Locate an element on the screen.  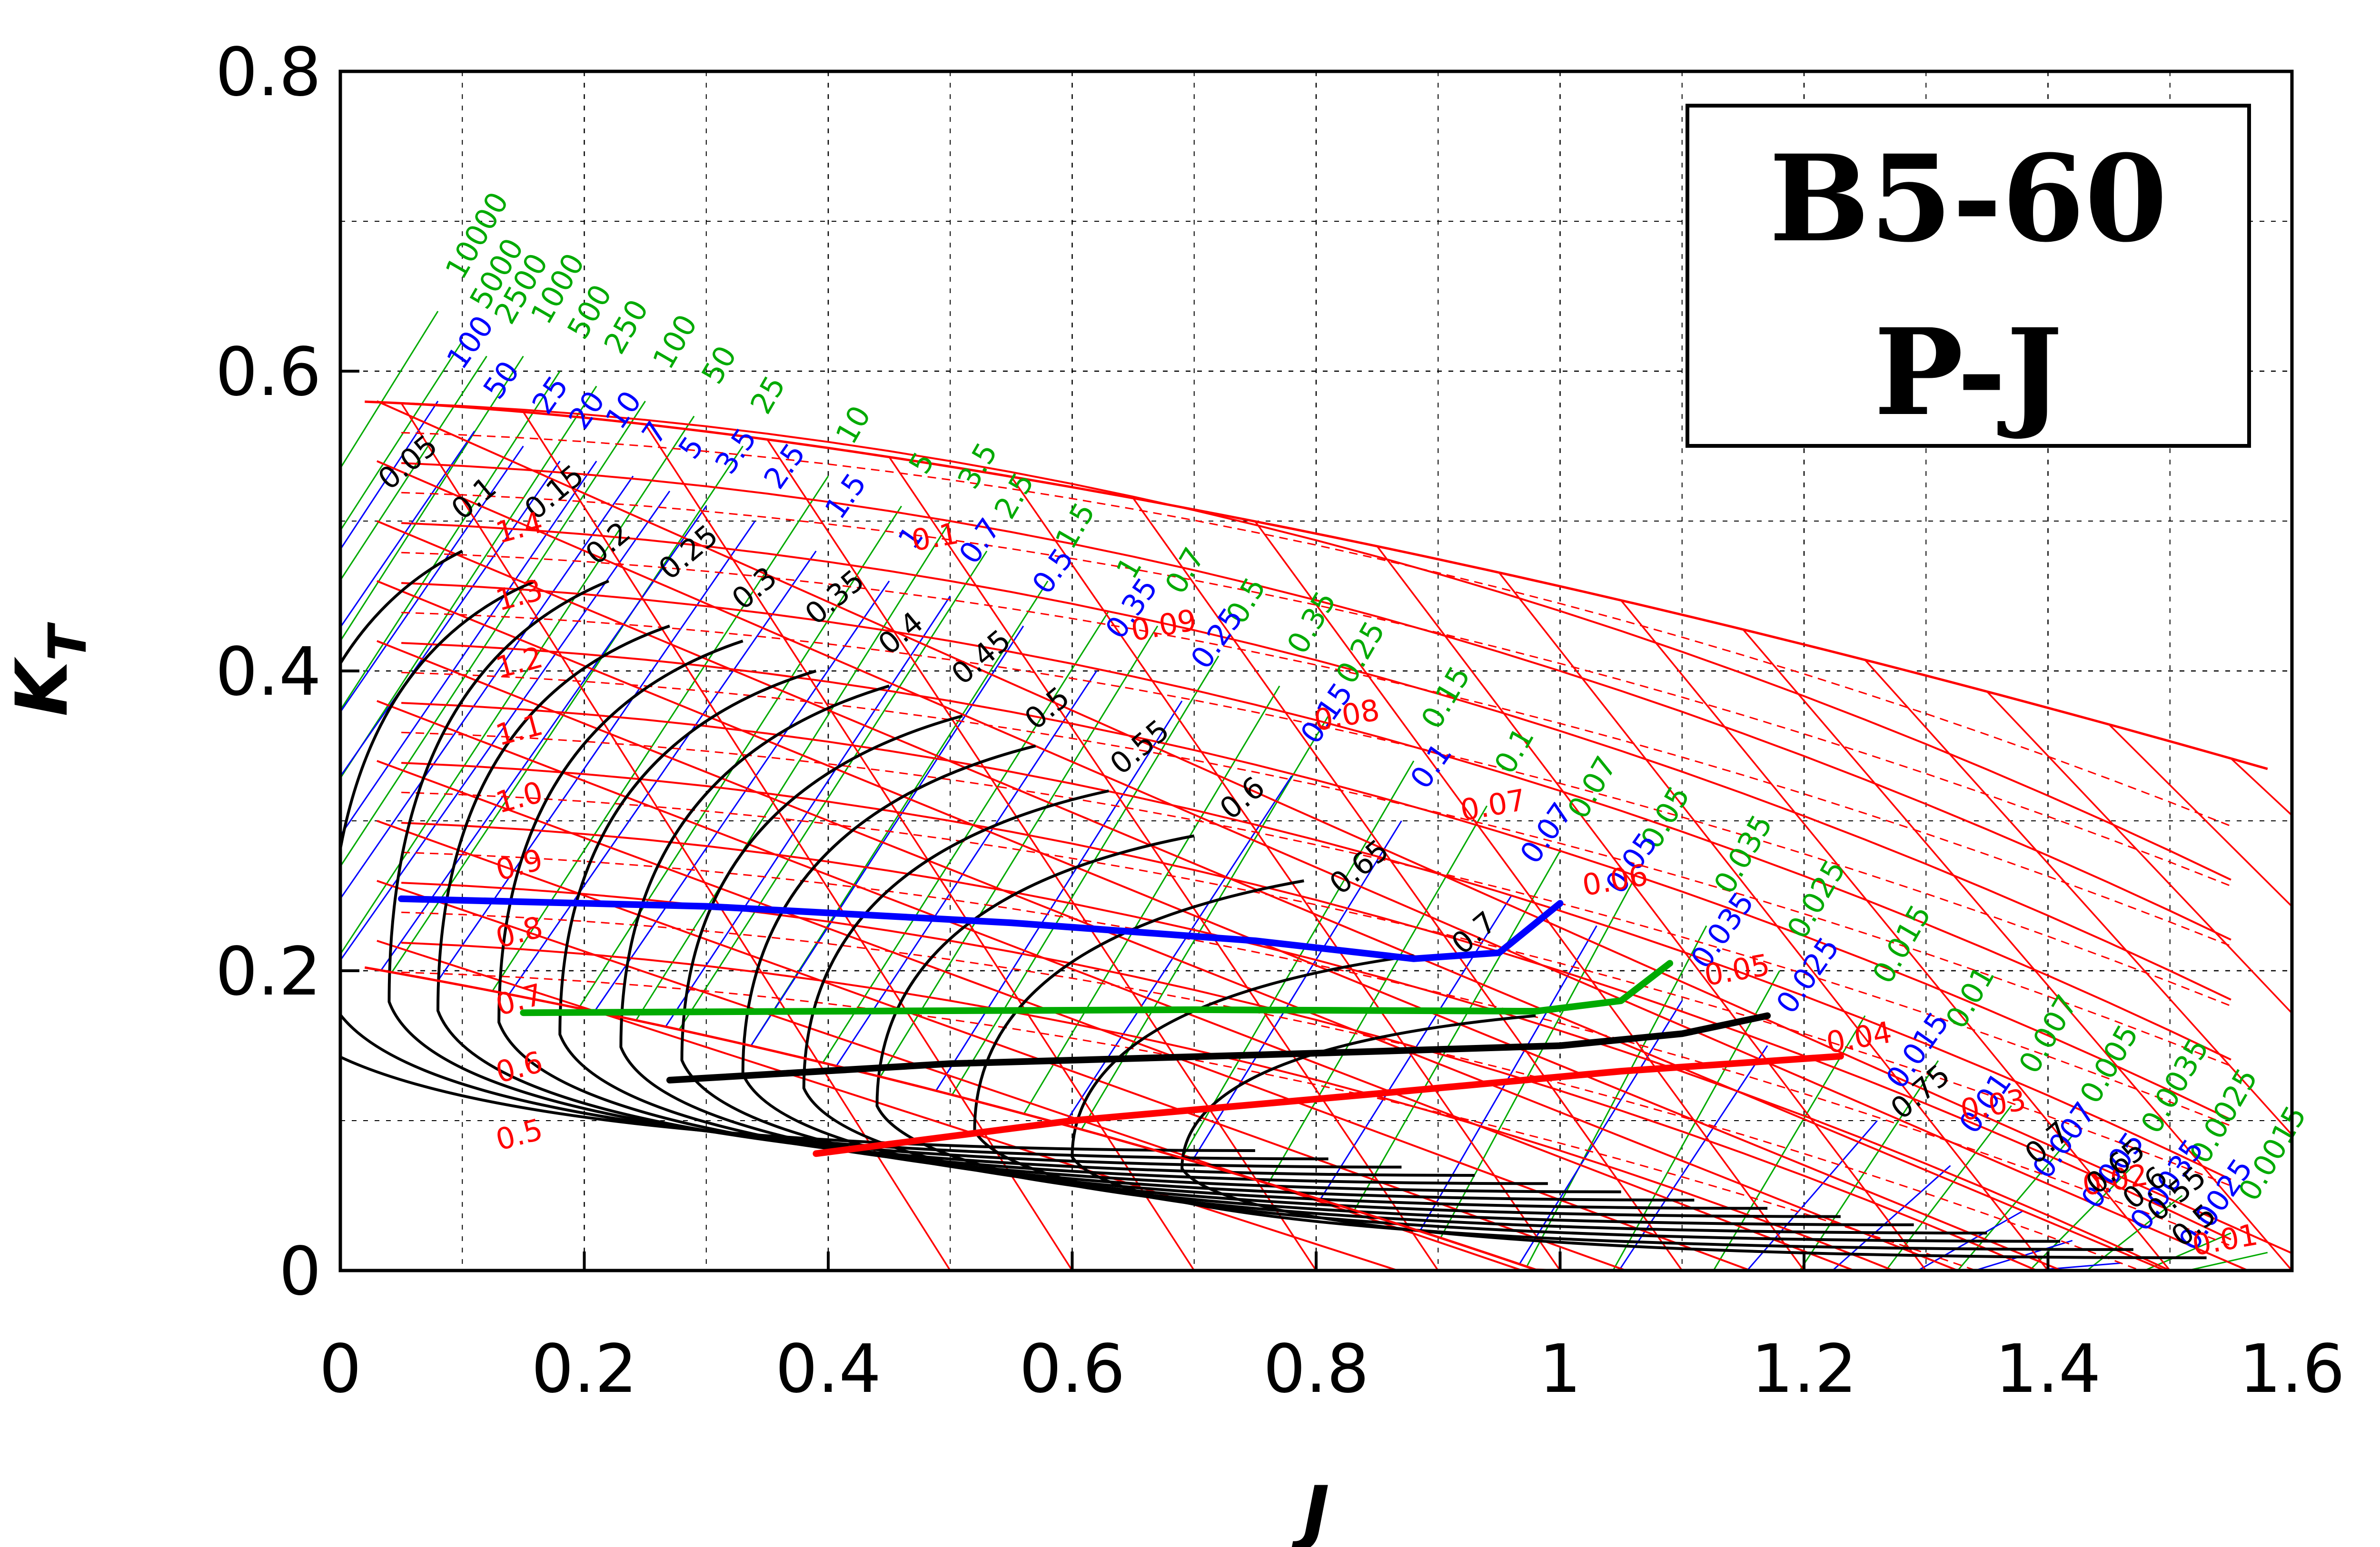
y-axis-title: KT is located at coordinates (49, 668).